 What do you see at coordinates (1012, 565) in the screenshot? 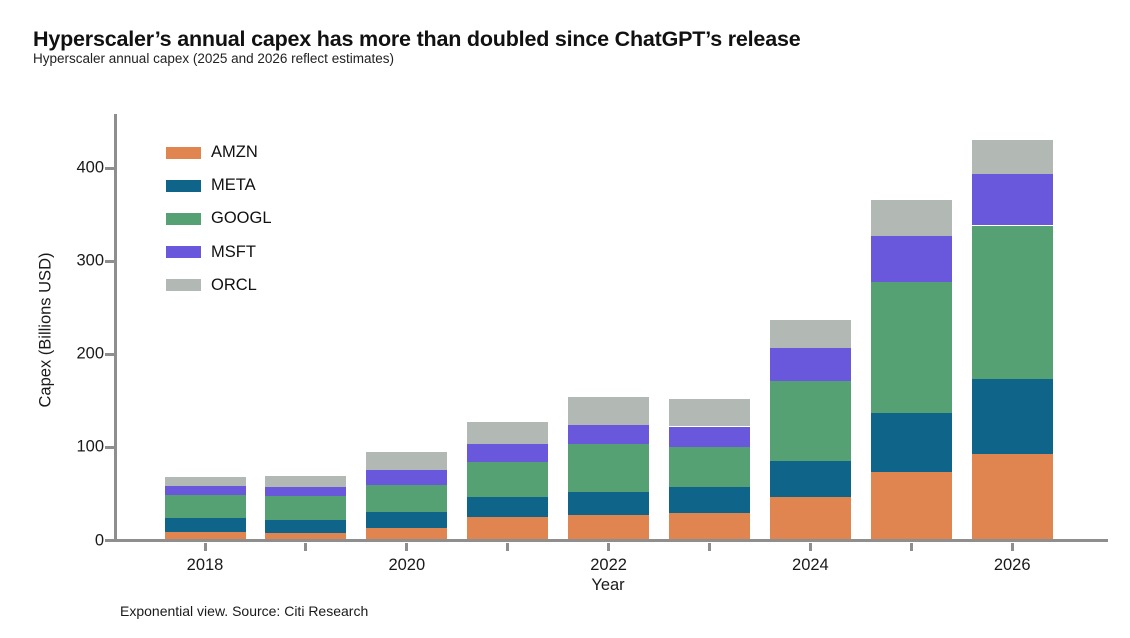
I see `x-tick-label-2026: 2026` at bounding box center [1012, 565].